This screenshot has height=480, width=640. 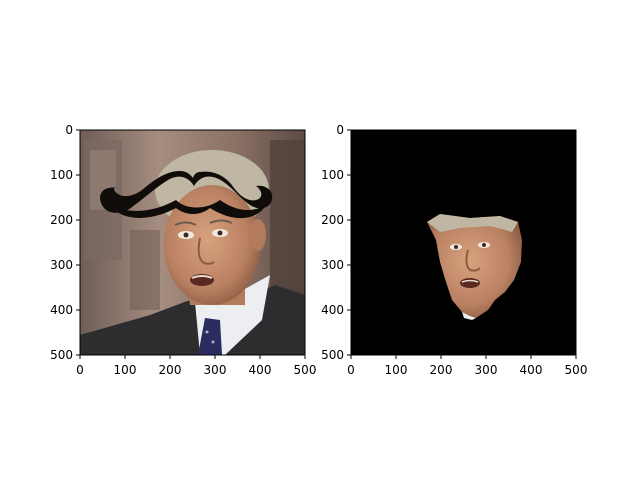 I want to click on left-x-tick-label: 400, so click(x=260, y=370).